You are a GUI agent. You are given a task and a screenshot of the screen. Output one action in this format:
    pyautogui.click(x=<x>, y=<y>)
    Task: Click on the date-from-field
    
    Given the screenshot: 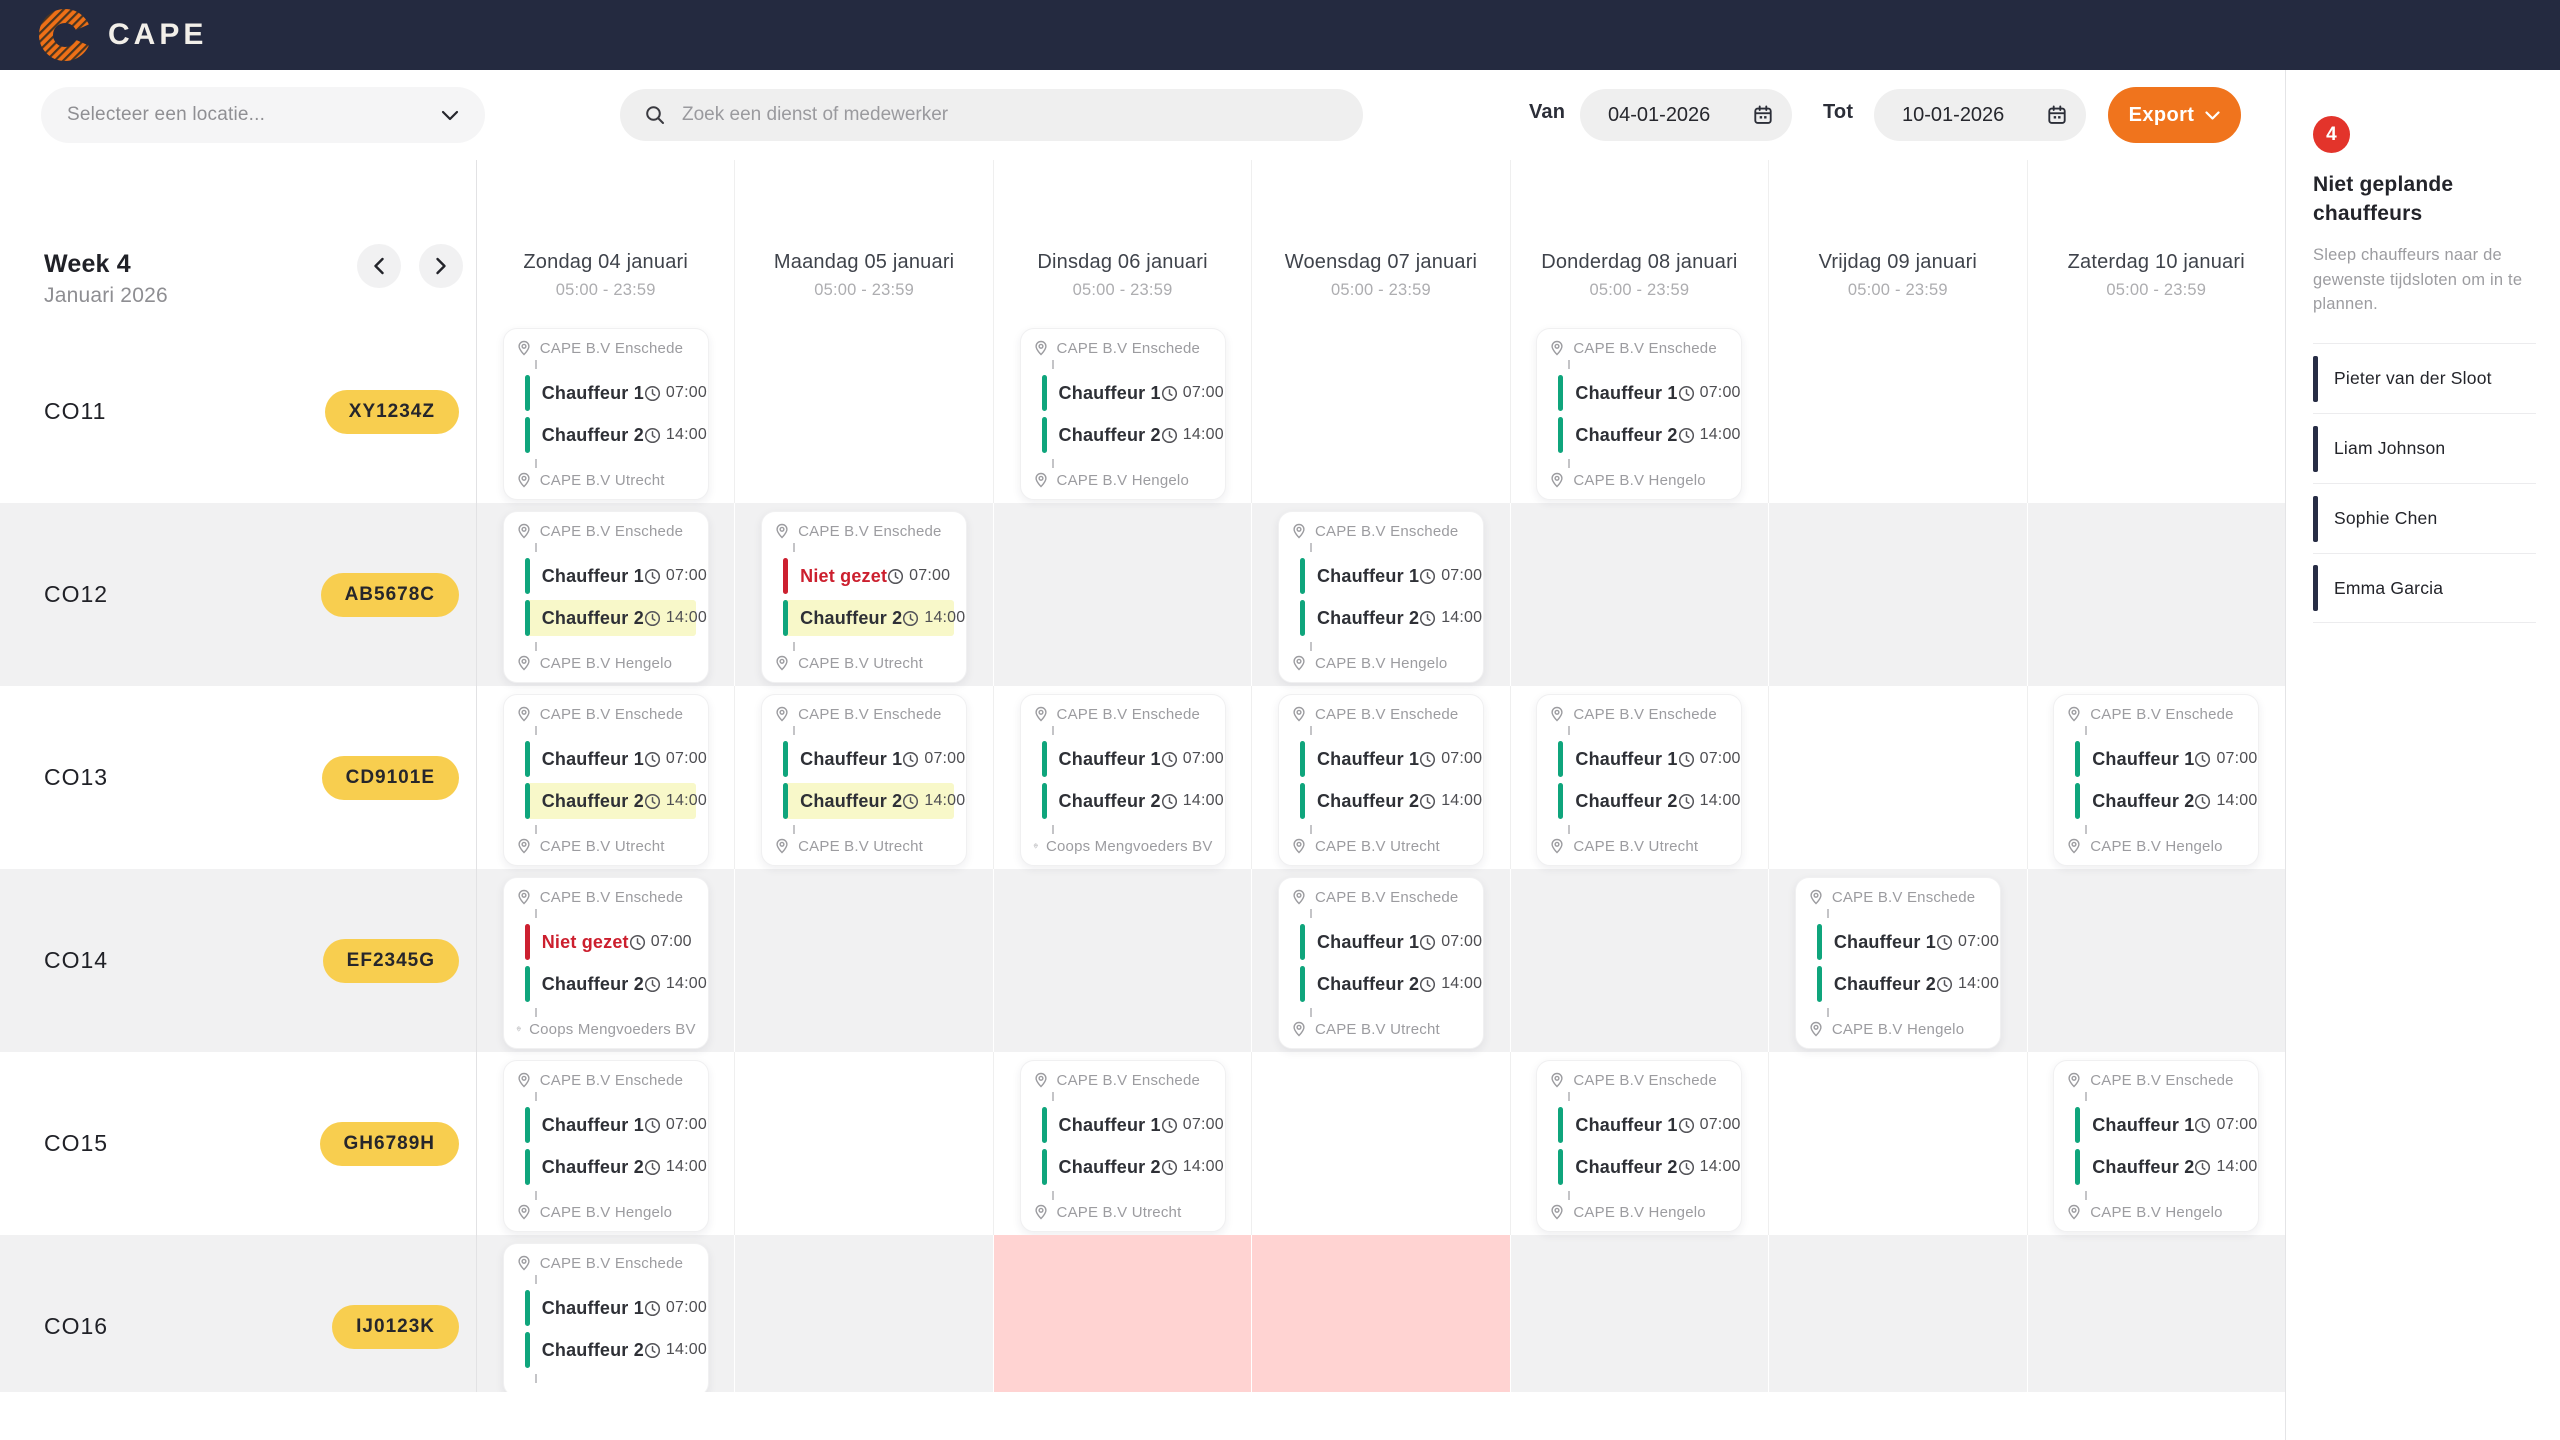 What is the action you would take?
    pyautogui.click(x=1686, y=115)
    